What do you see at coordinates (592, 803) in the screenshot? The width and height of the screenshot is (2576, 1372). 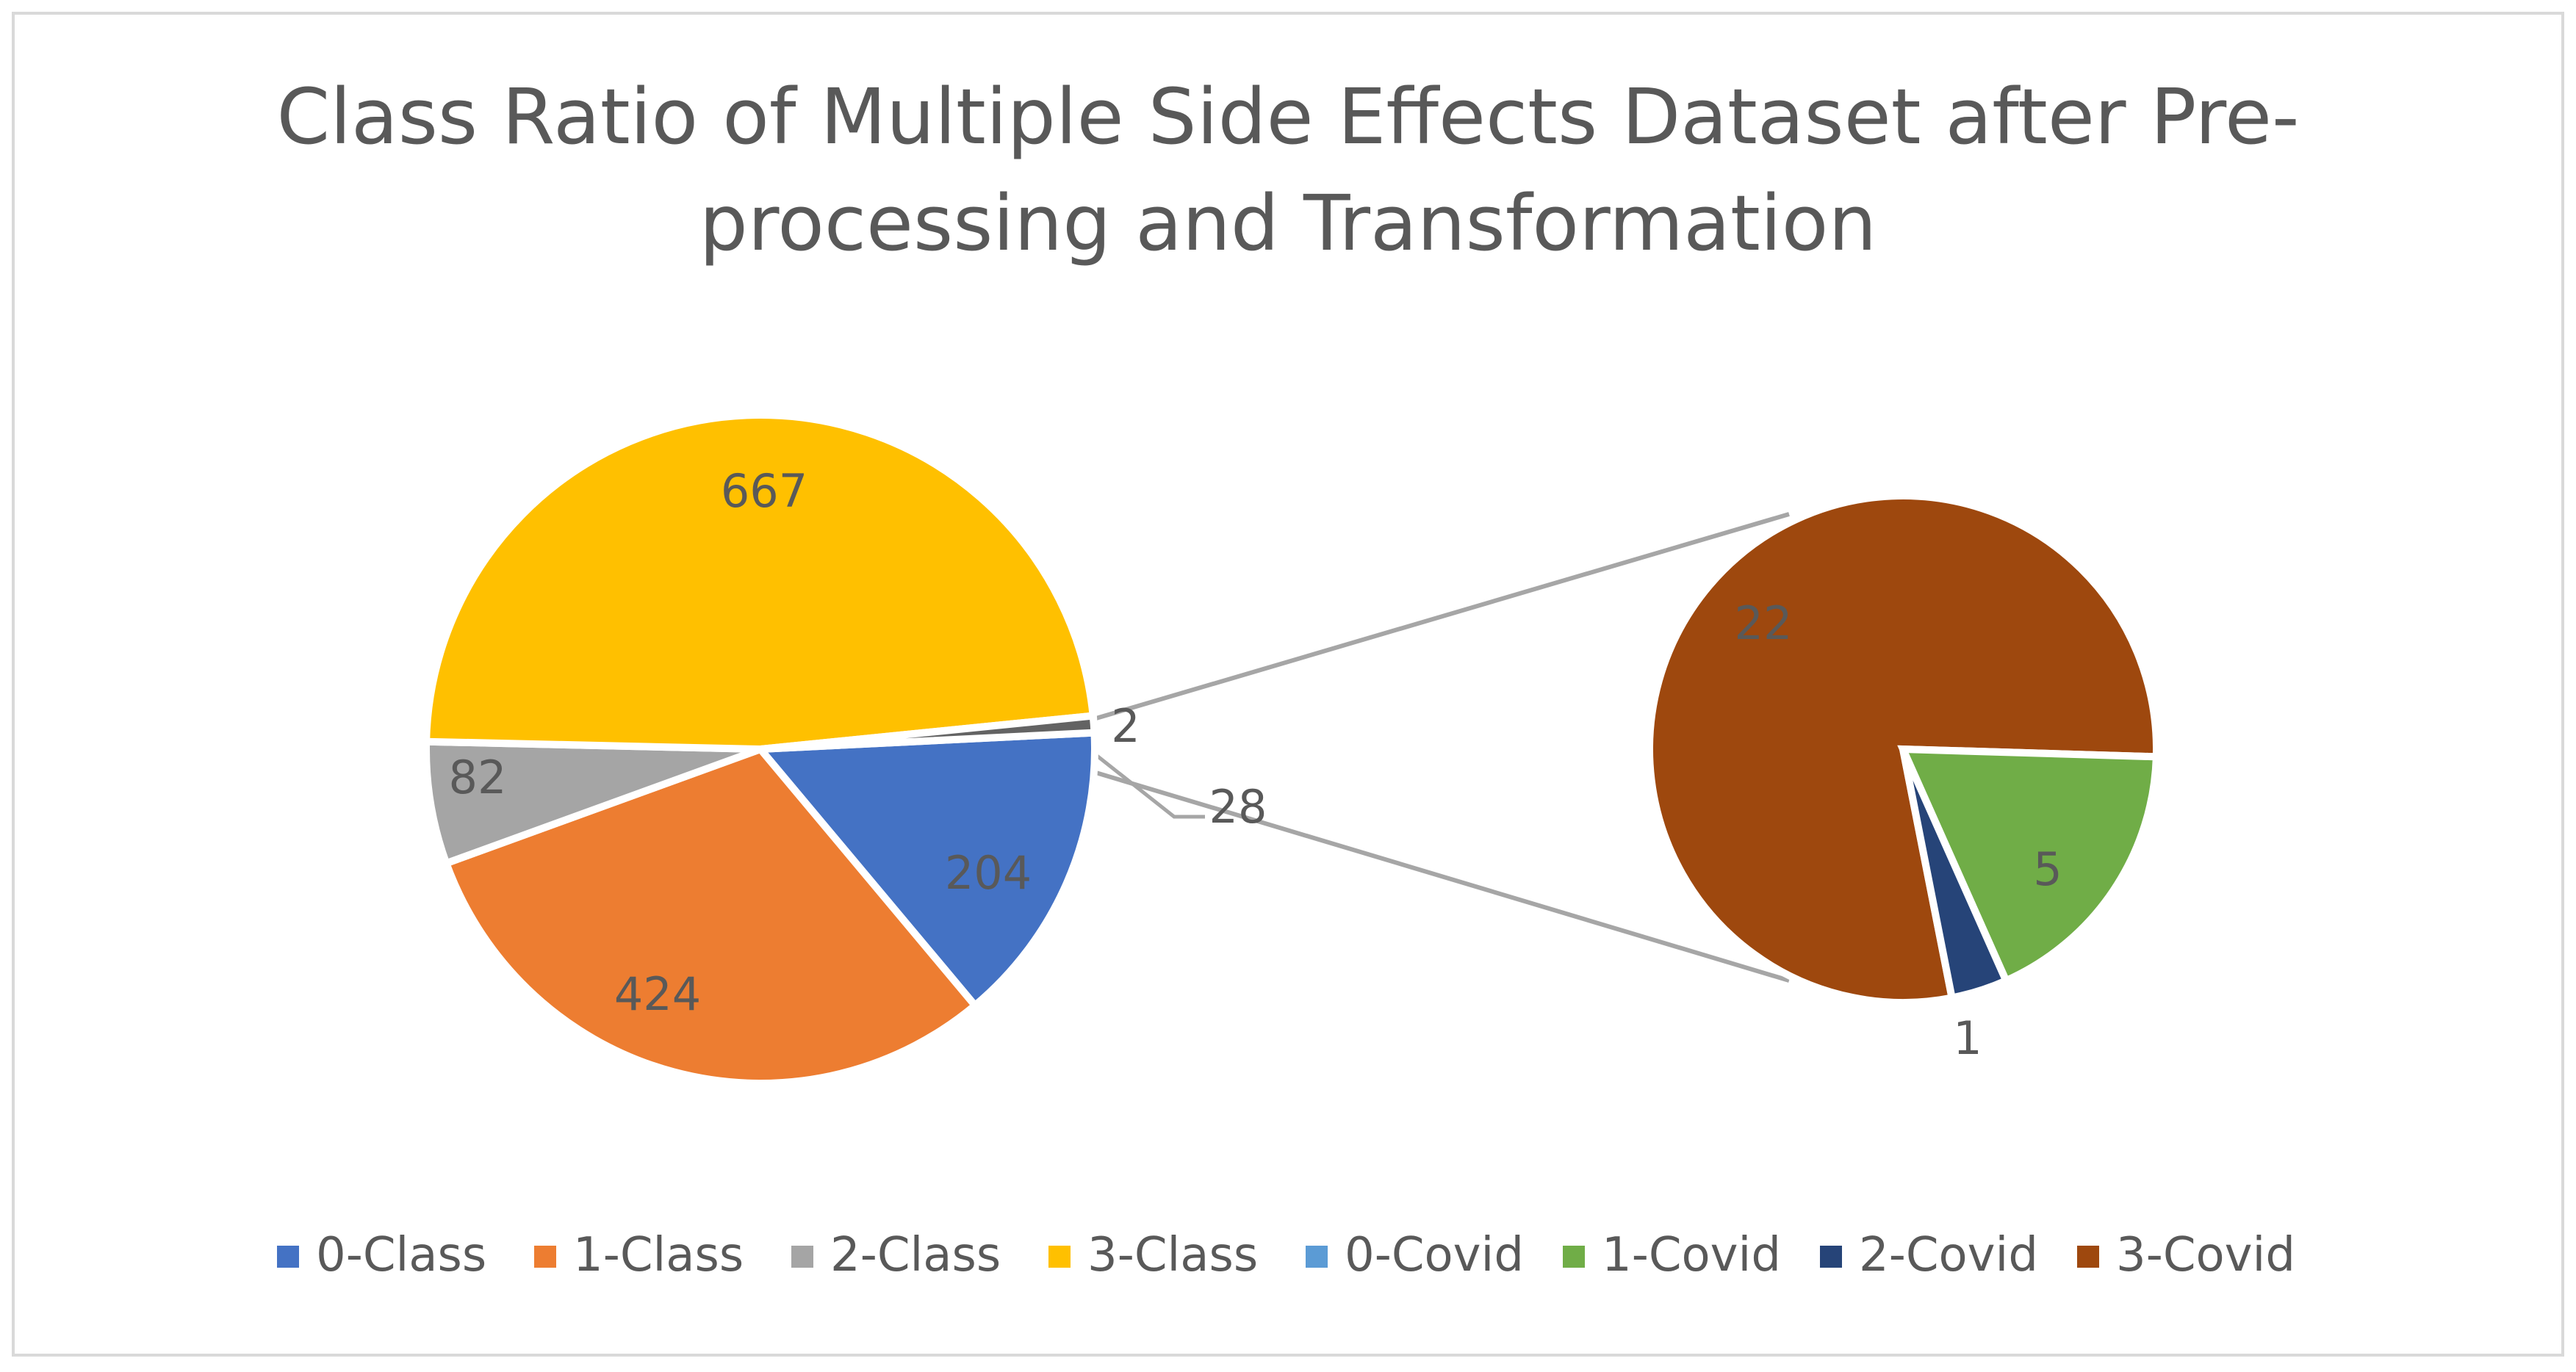 I see `slice-2-class` at bounding box center [592, 803].